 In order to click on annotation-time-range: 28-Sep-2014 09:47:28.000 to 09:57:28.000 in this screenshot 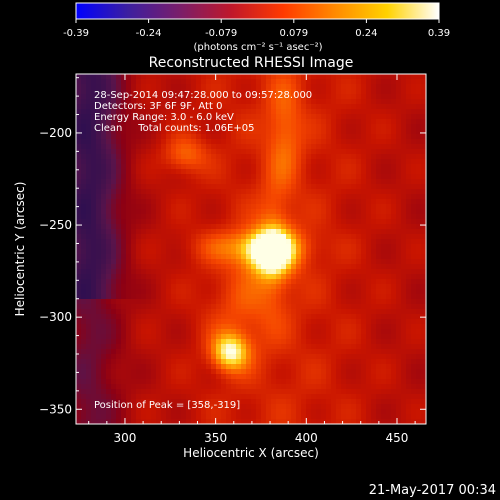, I will do `click(203, 95)`.